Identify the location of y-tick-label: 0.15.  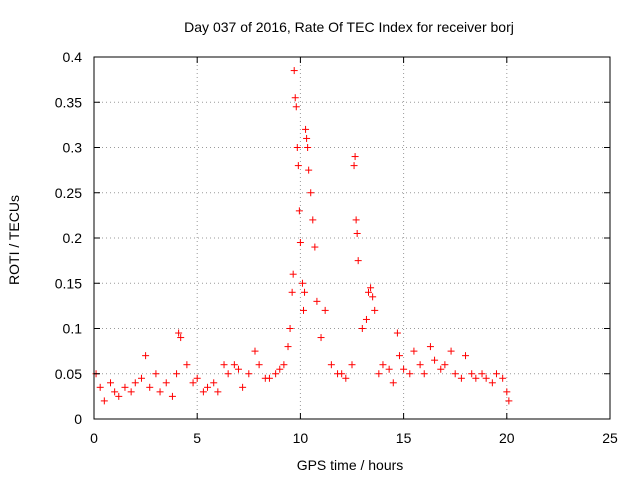
(68, 283).